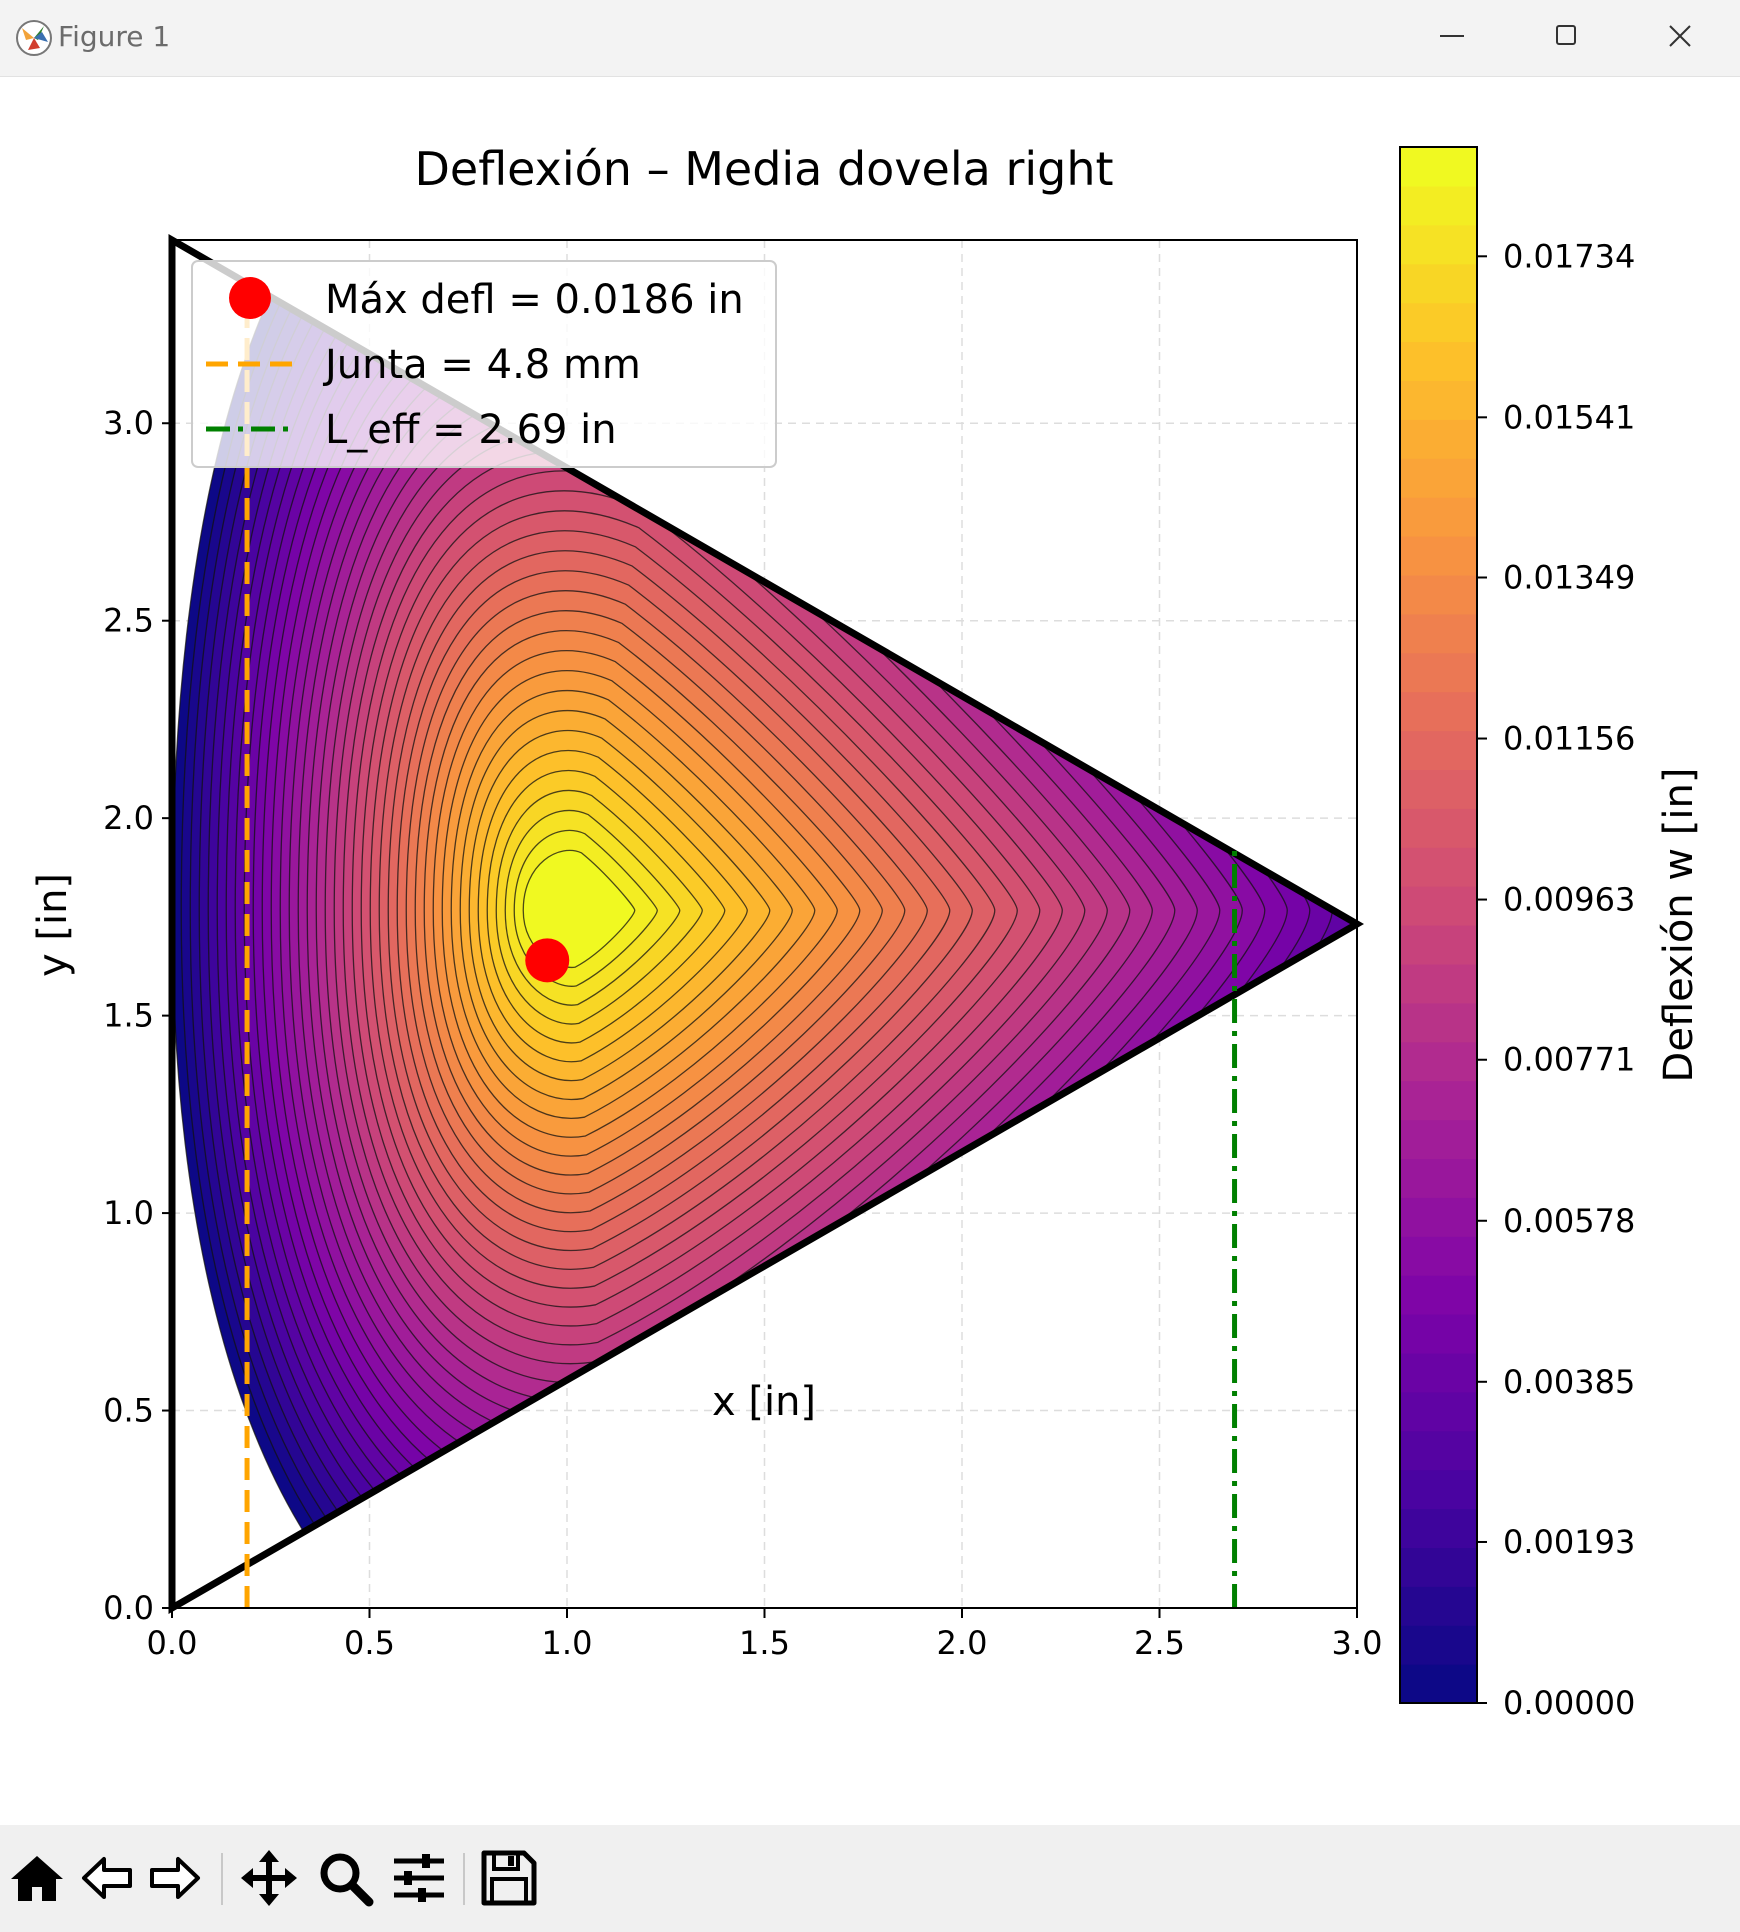 The width and height of the screenshot is (1740, 1932). I want to click on save-icon, so click(509, 1878).